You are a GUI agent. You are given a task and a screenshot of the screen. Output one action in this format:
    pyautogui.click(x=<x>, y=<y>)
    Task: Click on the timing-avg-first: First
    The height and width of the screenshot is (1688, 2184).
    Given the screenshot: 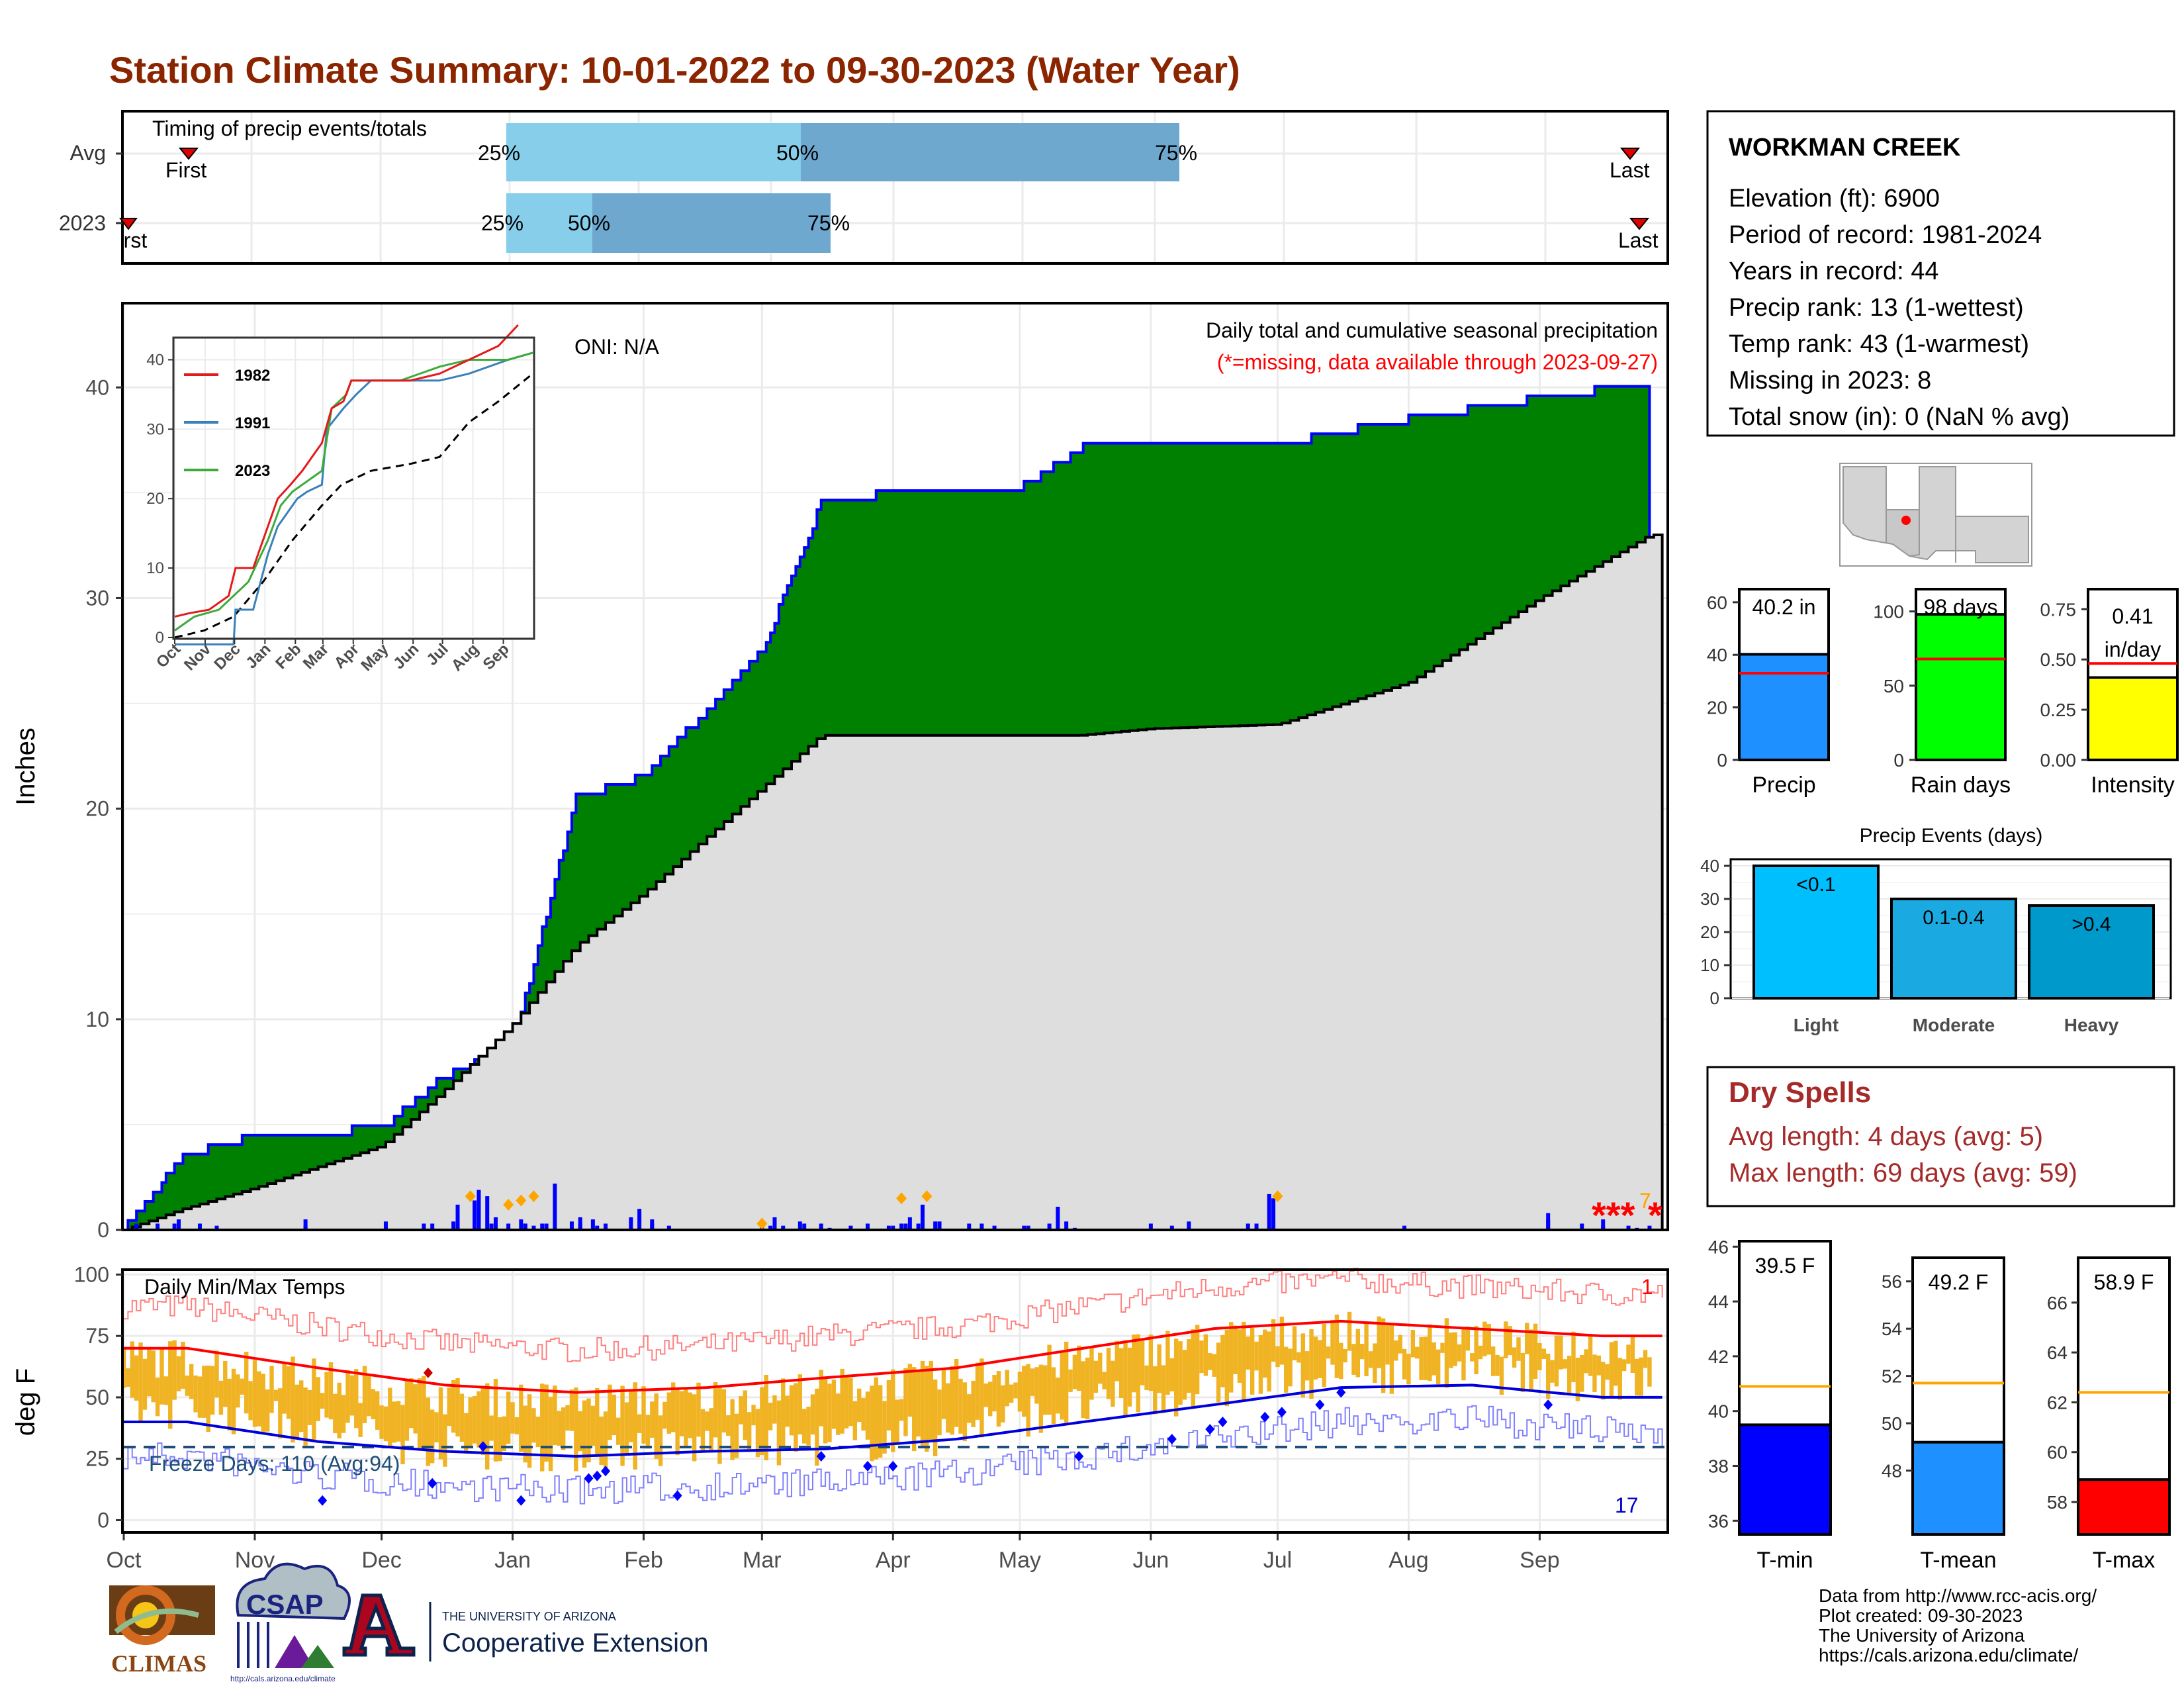 What is the action you would take?
    pyautogui.click(x=186, y=170)
    